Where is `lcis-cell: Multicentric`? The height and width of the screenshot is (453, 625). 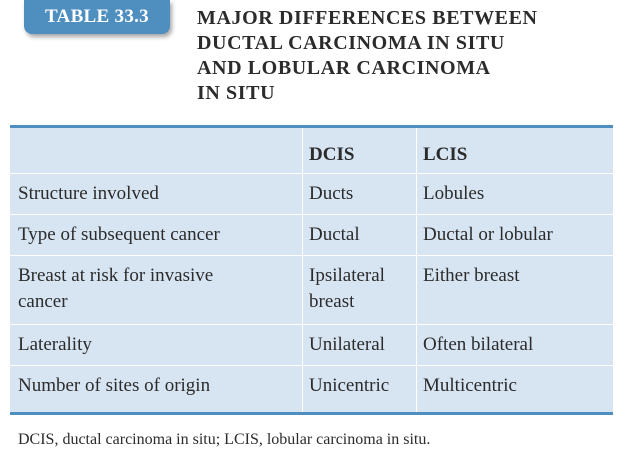 lcis-cell: Multicentric is located at coordinates (470, 385).